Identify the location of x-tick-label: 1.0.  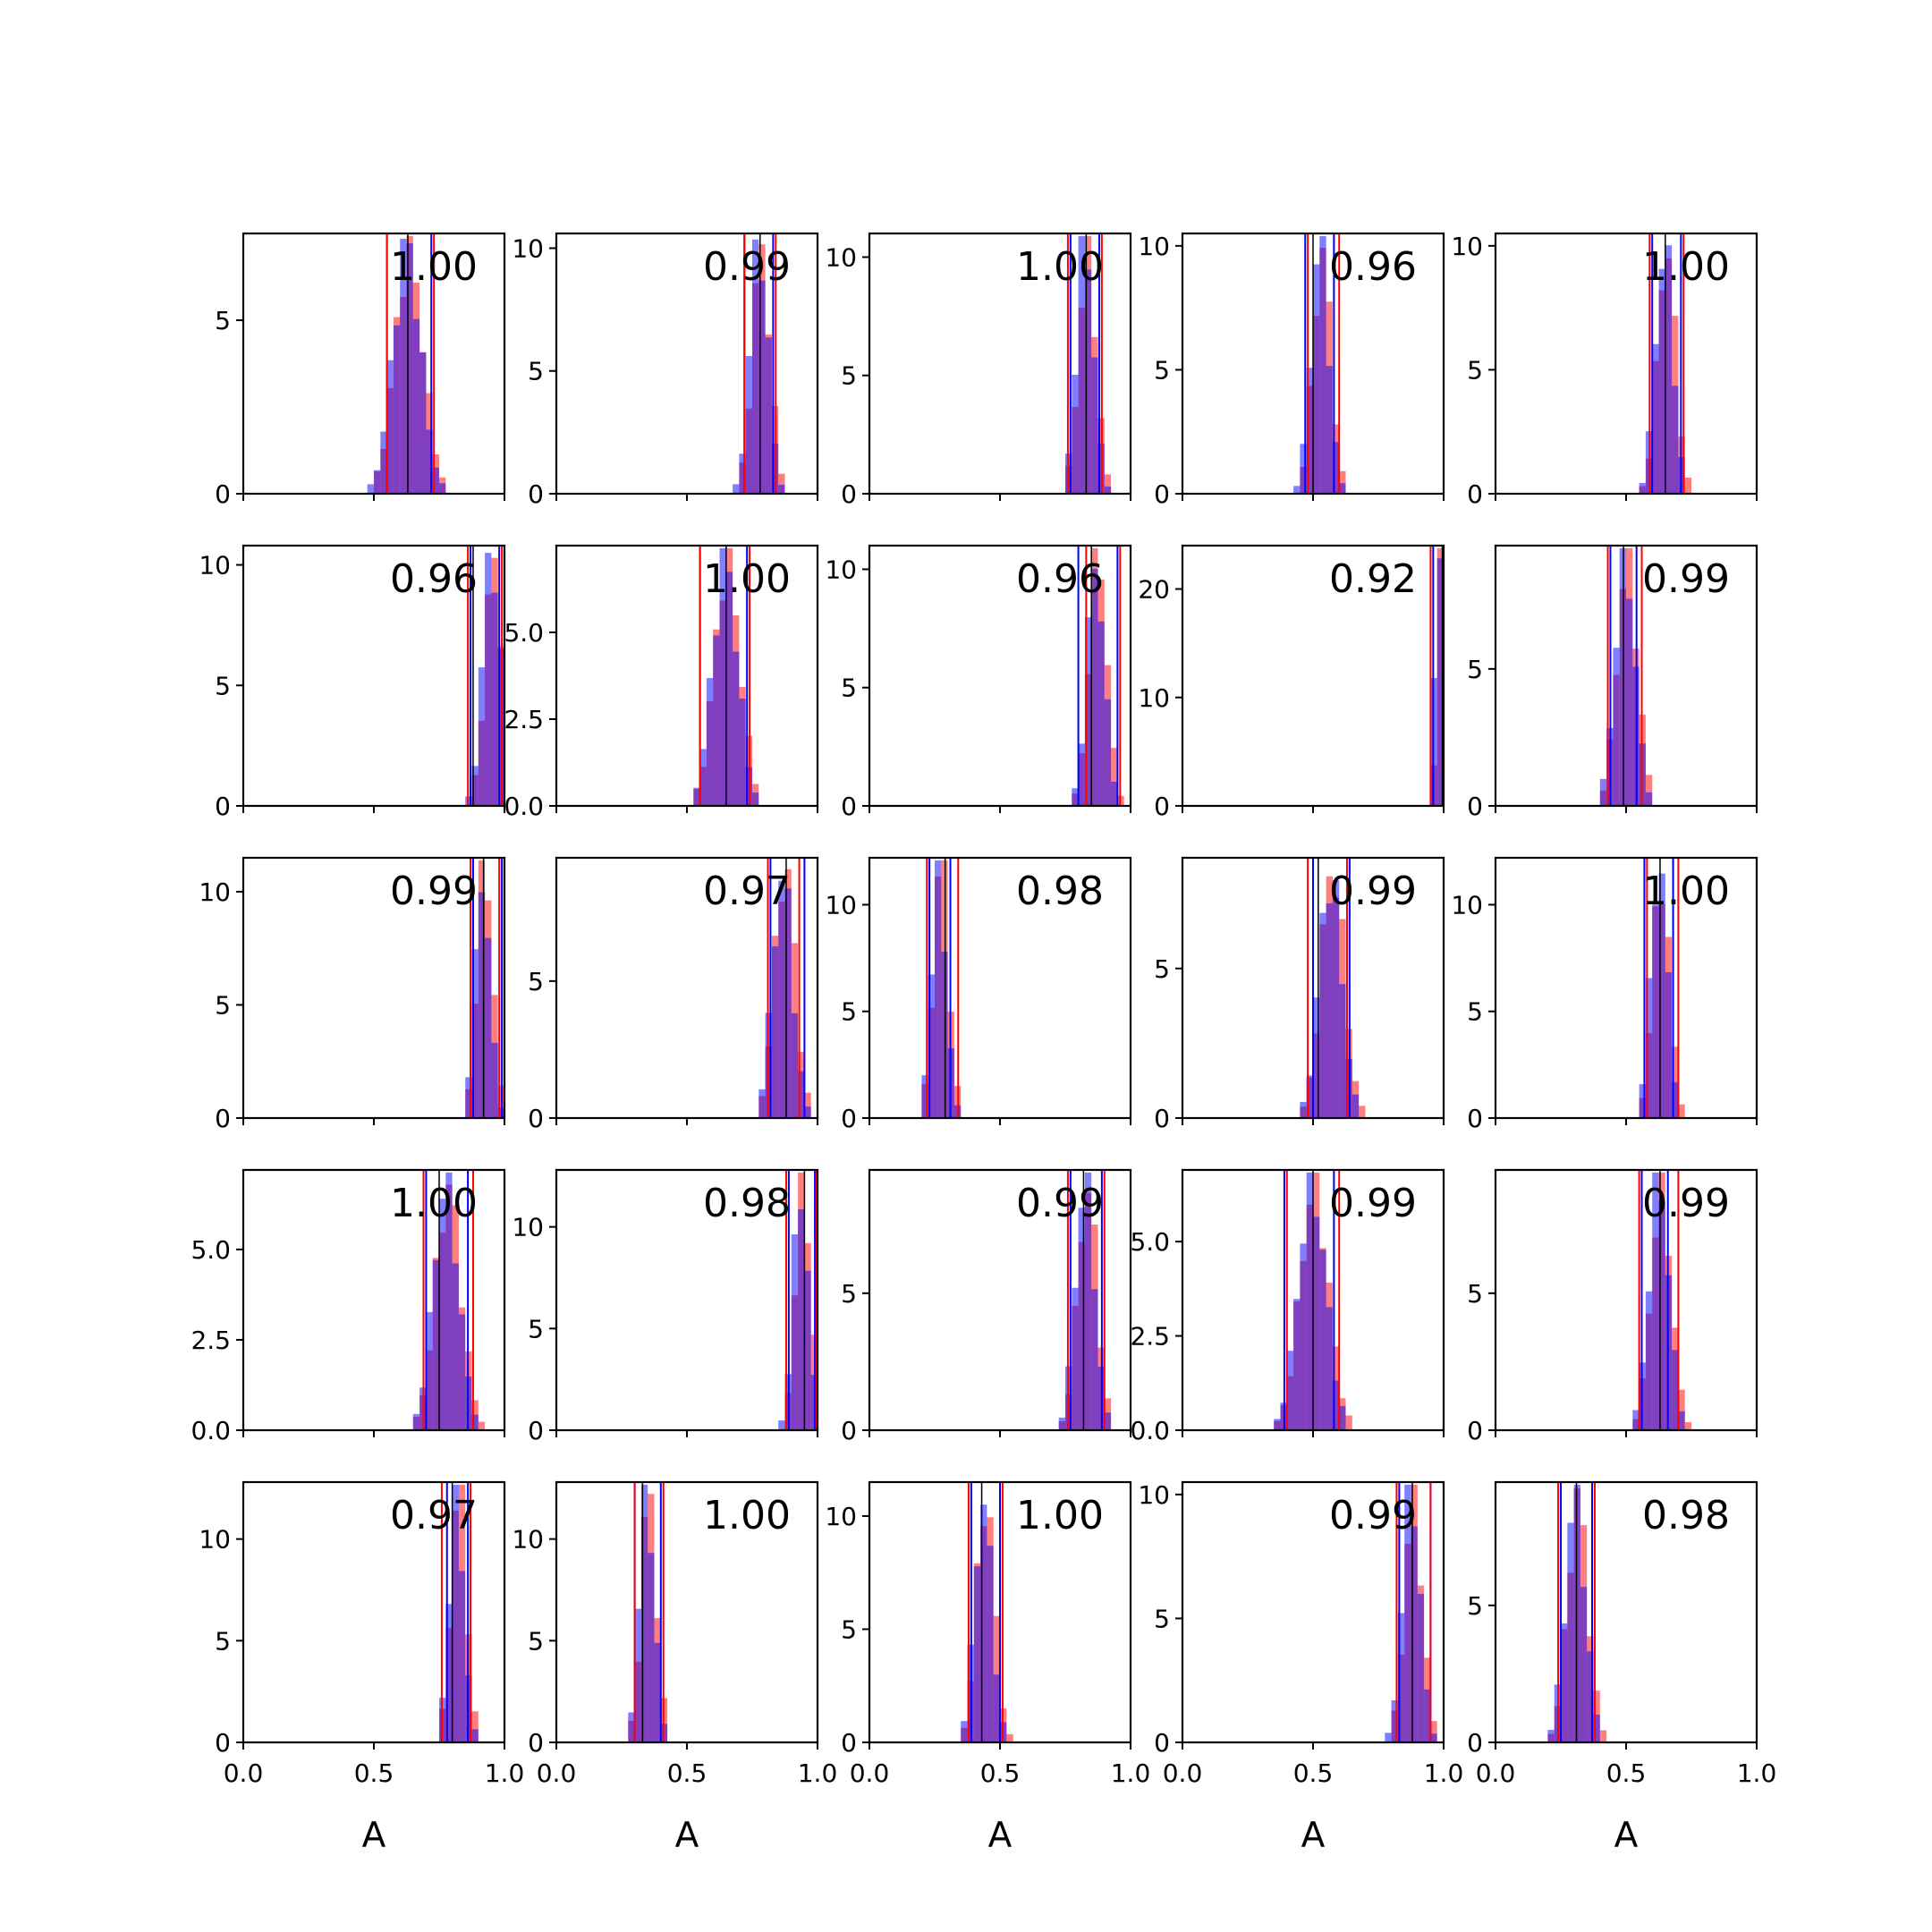
(1131, 1773).